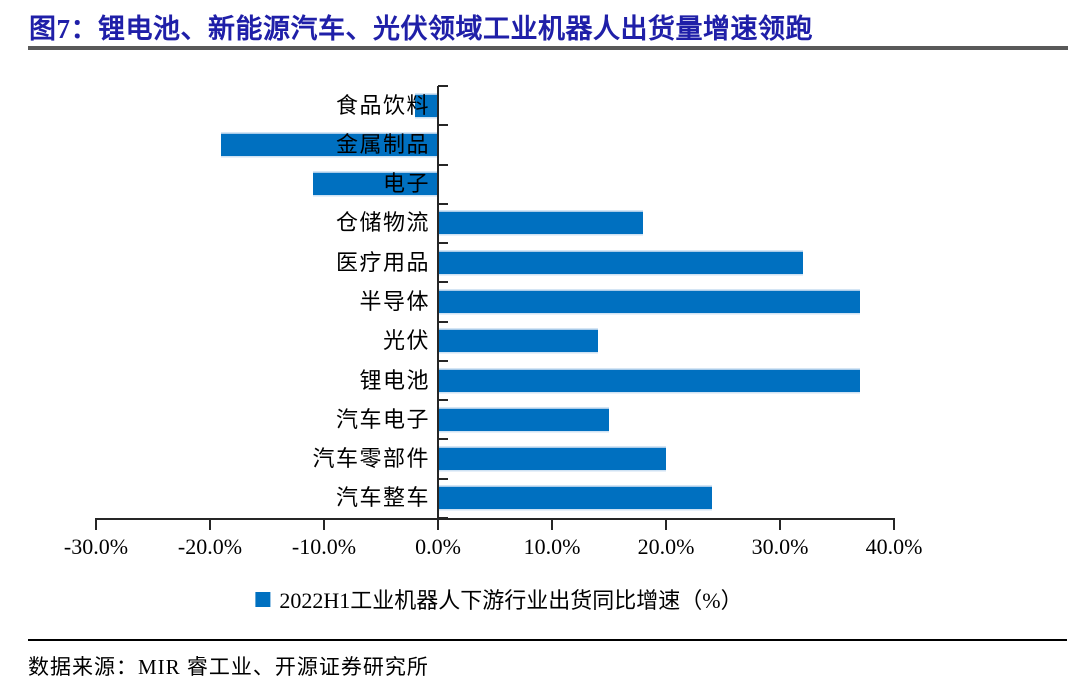 This screenshot has height=687, width=1080. What do you see at coordinates (324, 546) in the screenshot?
I see `value-tick-label: -10.0%` at bounding box center [324, 546].